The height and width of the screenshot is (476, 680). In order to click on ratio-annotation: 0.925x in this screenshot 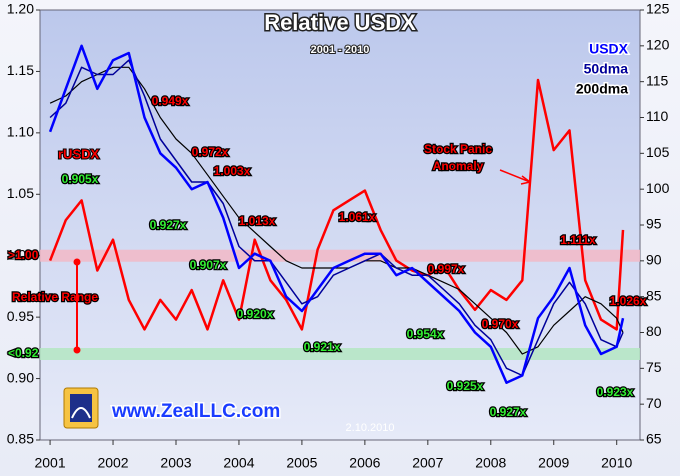, I will do `click(465, 386)`.